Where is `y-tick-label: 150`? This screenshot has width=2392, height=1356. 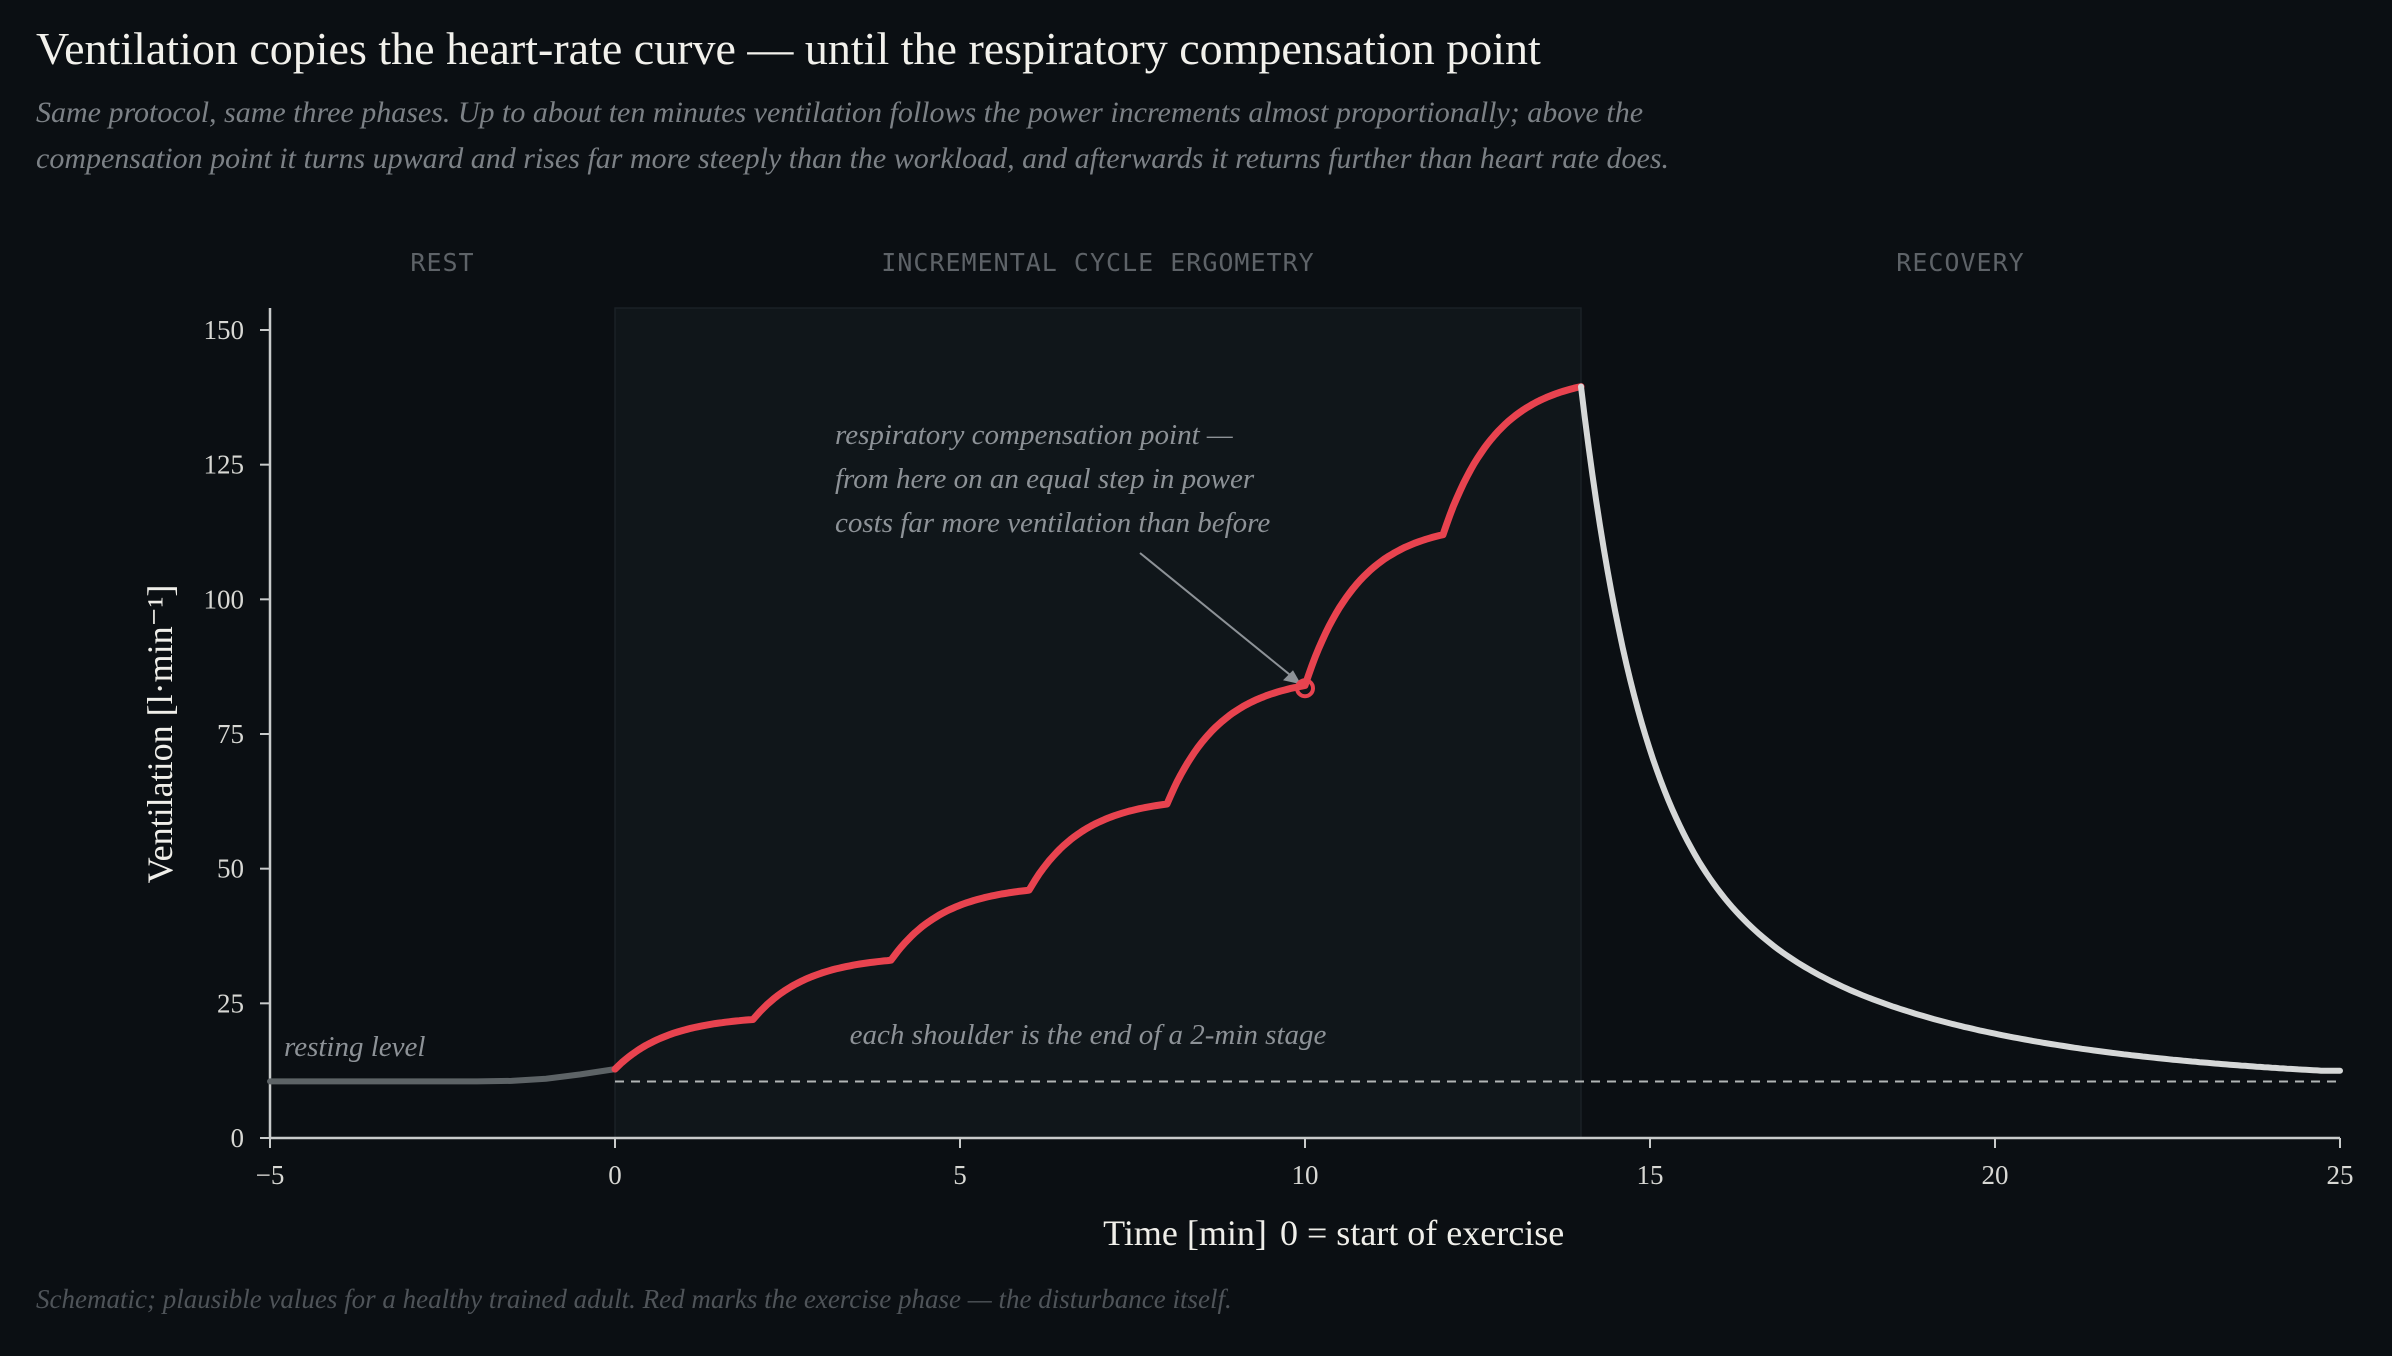
y-tick-label: 150 is located at coordinates (224, 330).